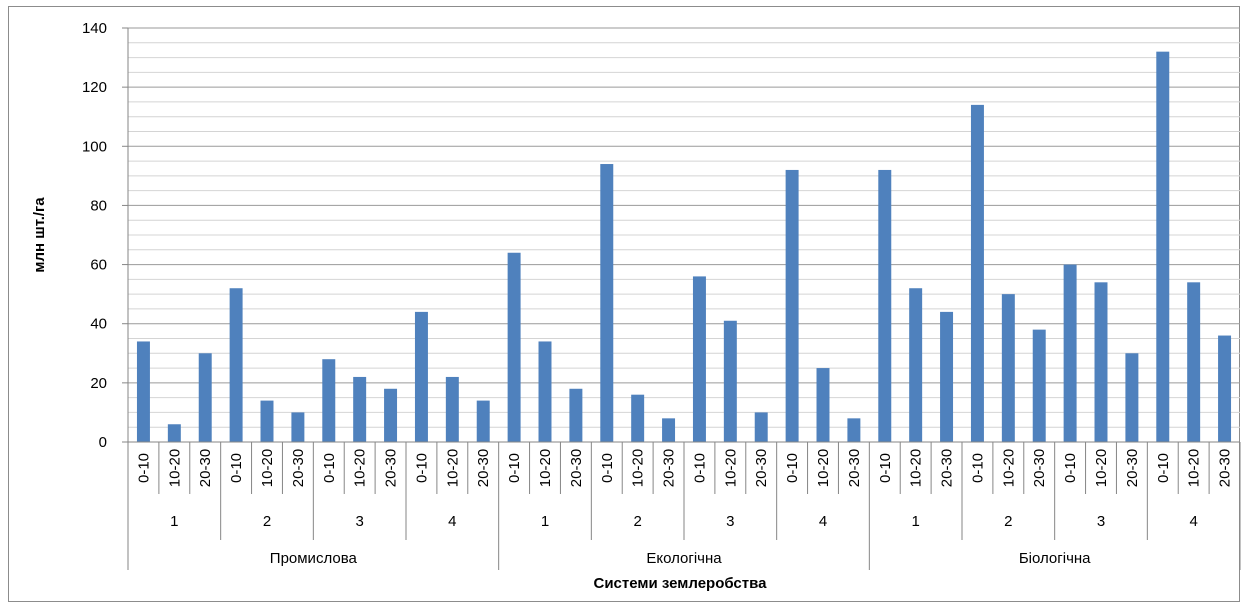  What do you see at coordinates (314, 558) in the screenshot?
I see `system-label: Промислова` at bounding box center [314, 558].